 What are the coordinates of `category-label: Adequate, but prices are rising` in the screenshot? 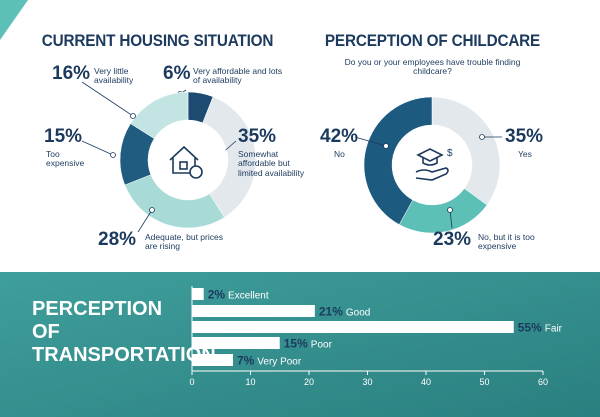 It's located at (184, 242).